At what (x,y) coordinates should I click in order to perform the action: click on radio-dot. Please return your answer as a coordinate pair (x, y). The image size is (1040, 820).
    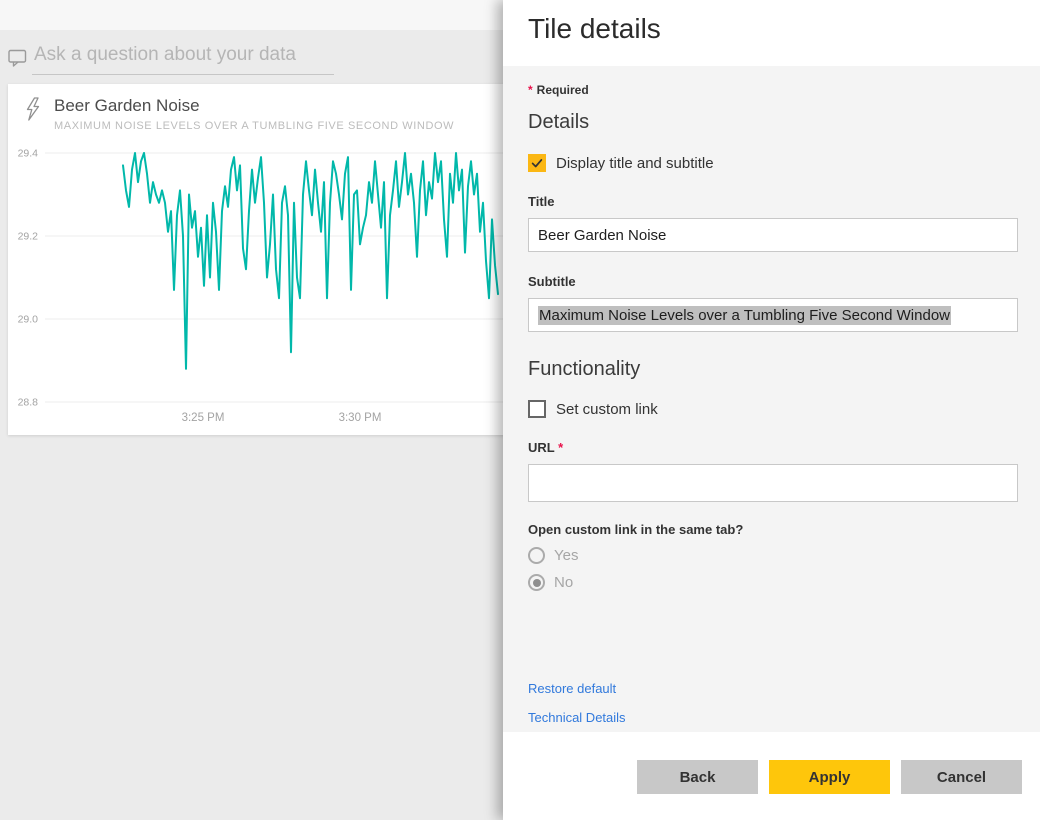
    Looking at the image, I should click on (536, 582).